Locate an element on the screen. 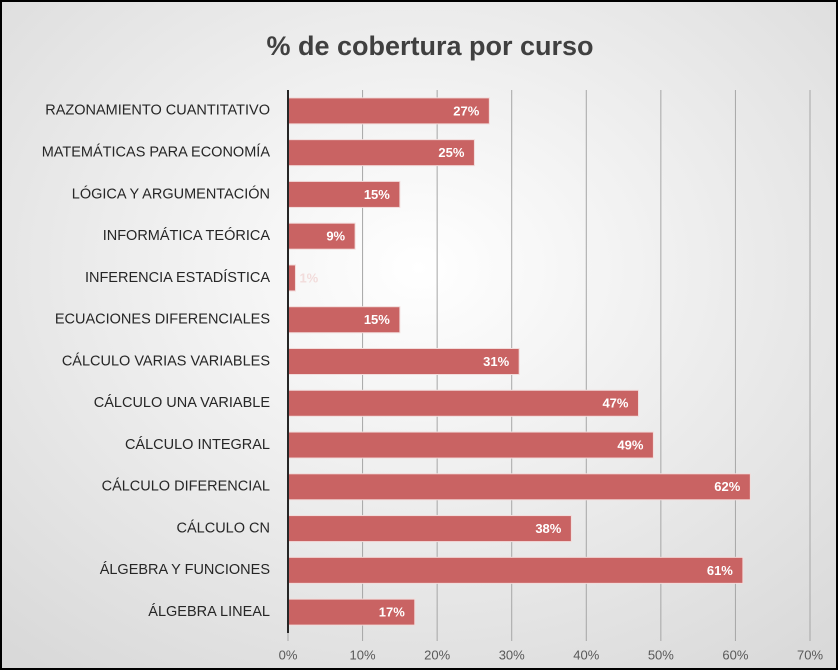  value-label: 1% is located at coordinates (308, 277).